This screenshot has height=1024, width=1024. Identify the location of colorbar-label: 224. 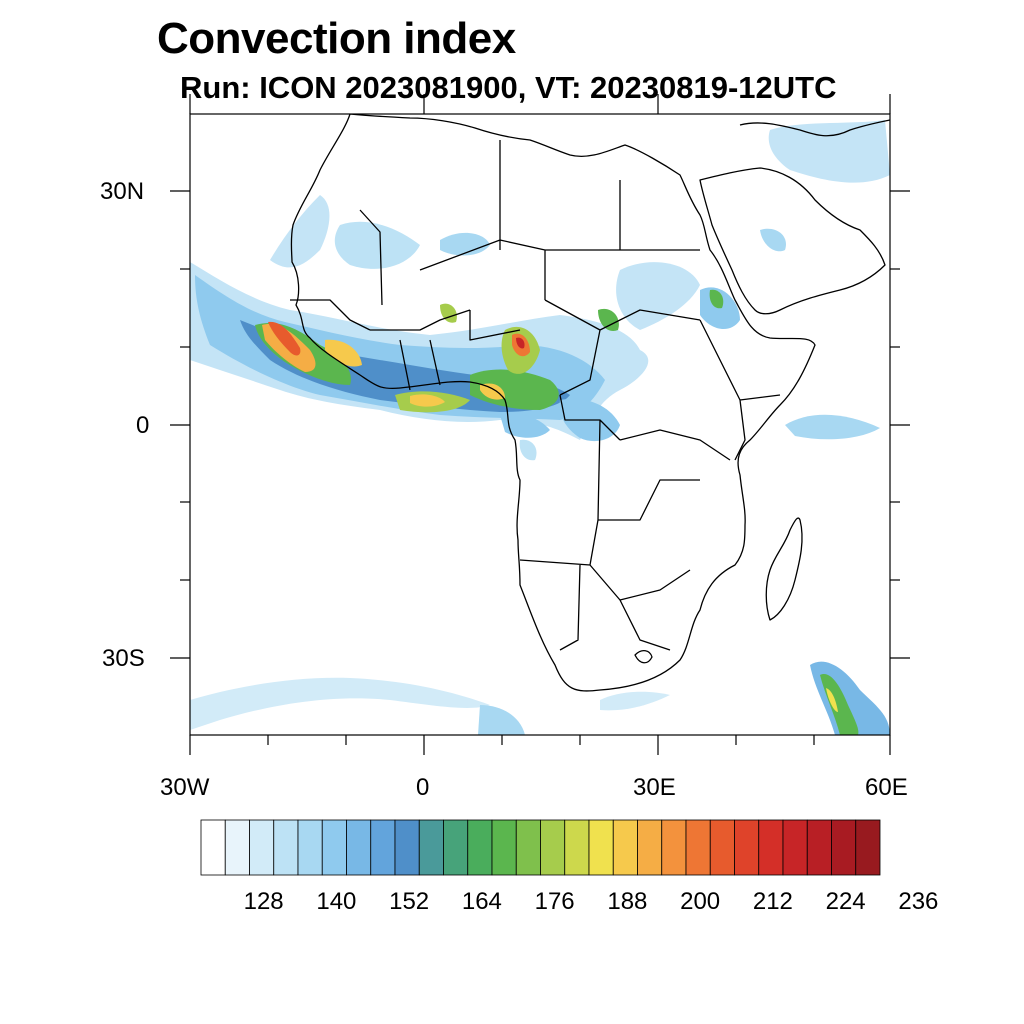
(845, 901).